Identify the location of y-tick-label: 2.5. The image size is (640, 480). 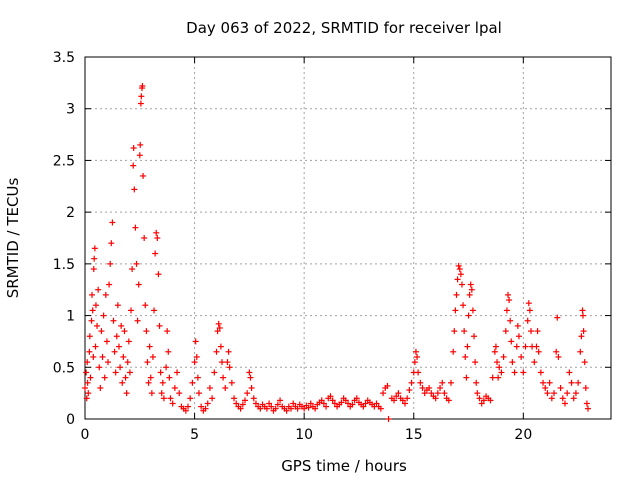
(64, 161).